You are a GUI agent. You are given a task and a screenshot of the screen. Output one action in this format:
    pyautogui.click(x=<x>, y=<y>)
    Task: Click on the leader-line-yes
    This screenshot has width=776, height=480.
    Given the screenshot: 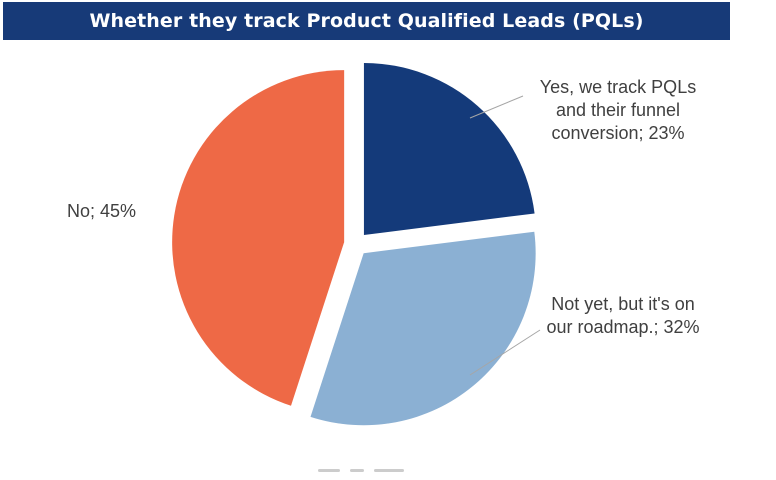 What is the action you would take?
    pyautogui.click(x=496, y=107)
    